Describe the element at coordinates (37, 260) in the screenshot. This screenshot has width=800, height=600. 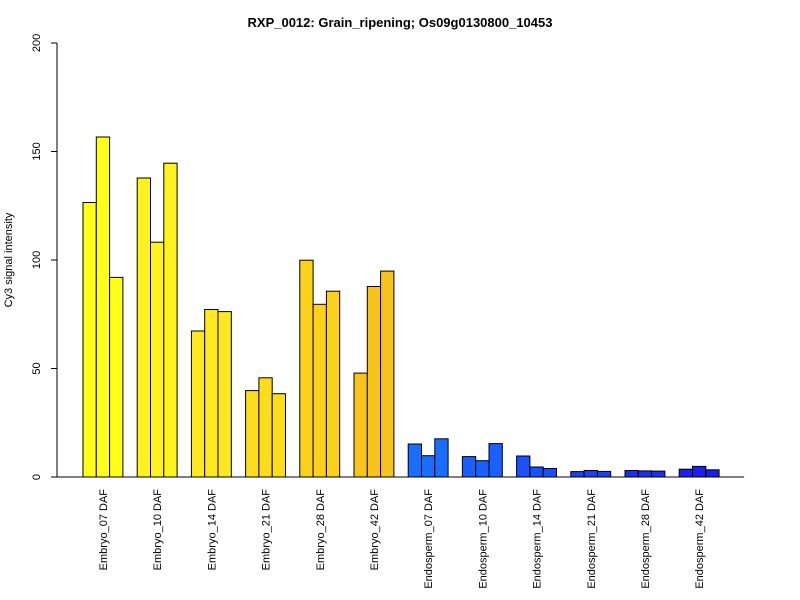
I see `y-tick-label: 100` at that location.